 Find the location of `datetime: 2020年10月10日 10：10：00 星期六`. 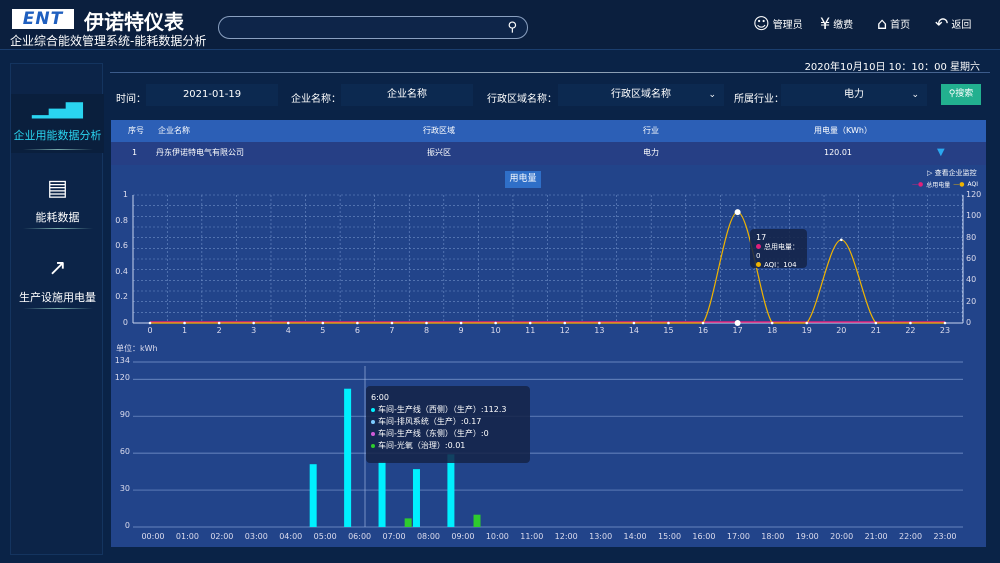

datetime: 2020年10月10日 10：10：00 星期六 is located at coordinates (892, 67).